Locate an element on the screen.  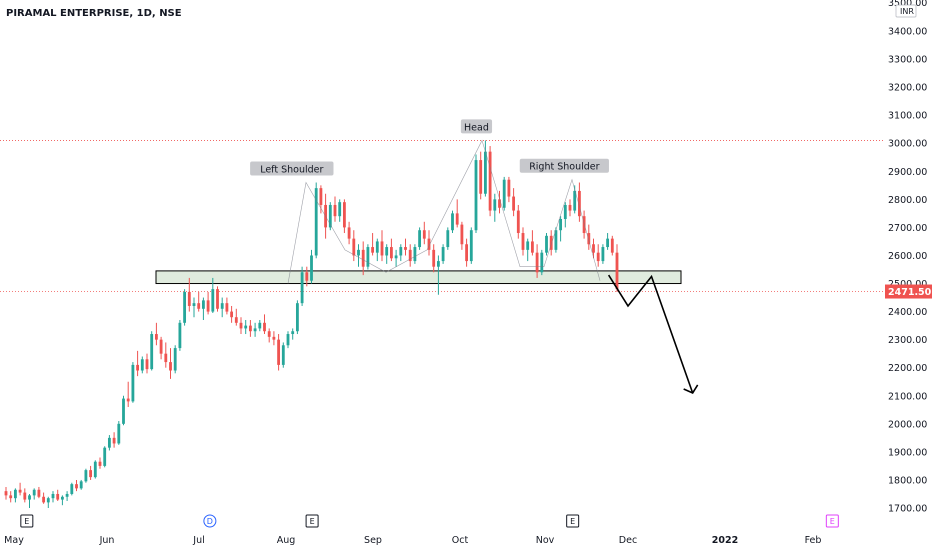
event-marker-4: E is located at coordinates (832, 521).